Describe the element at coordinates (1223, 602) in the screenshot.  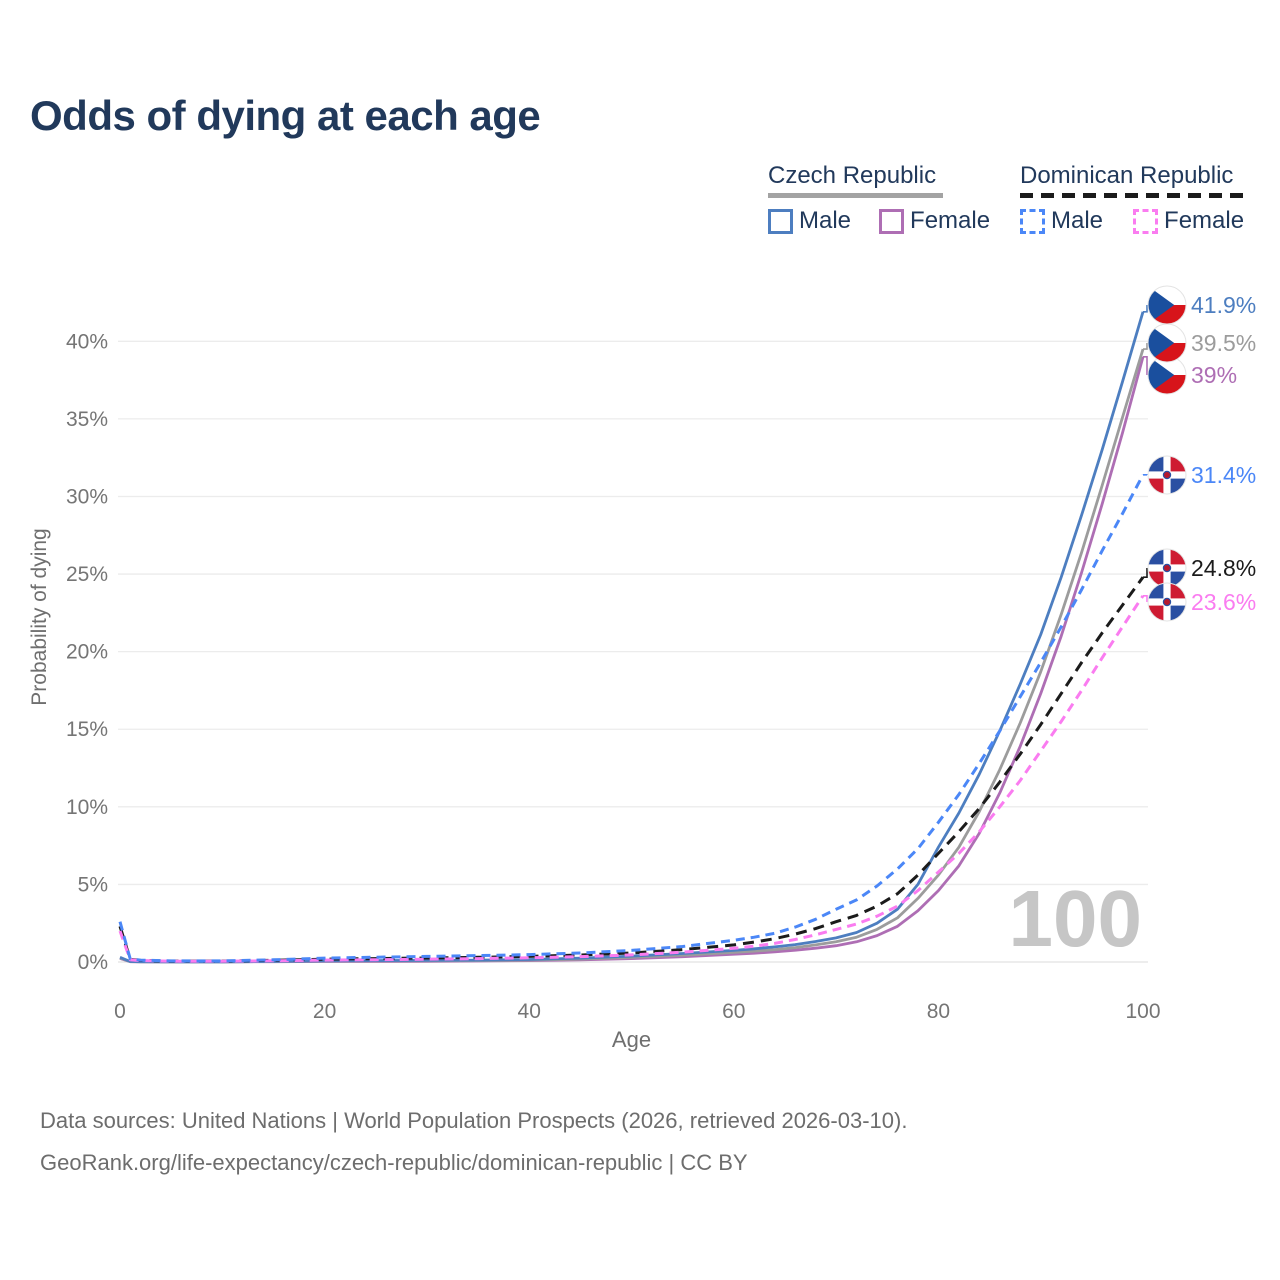
I see `end-value-dominican-female: 23.6%` at that location.